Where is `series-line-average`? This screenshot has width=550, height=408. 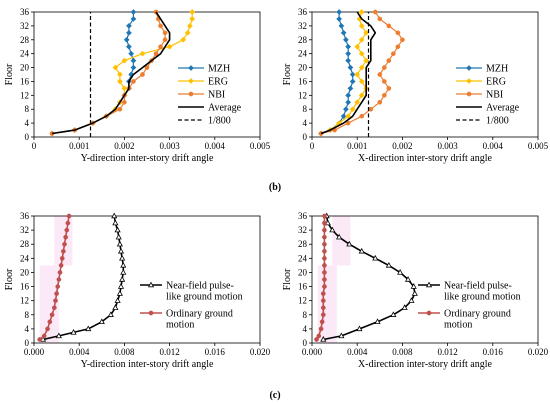
series-line-average is located at coordinates (111, 73).